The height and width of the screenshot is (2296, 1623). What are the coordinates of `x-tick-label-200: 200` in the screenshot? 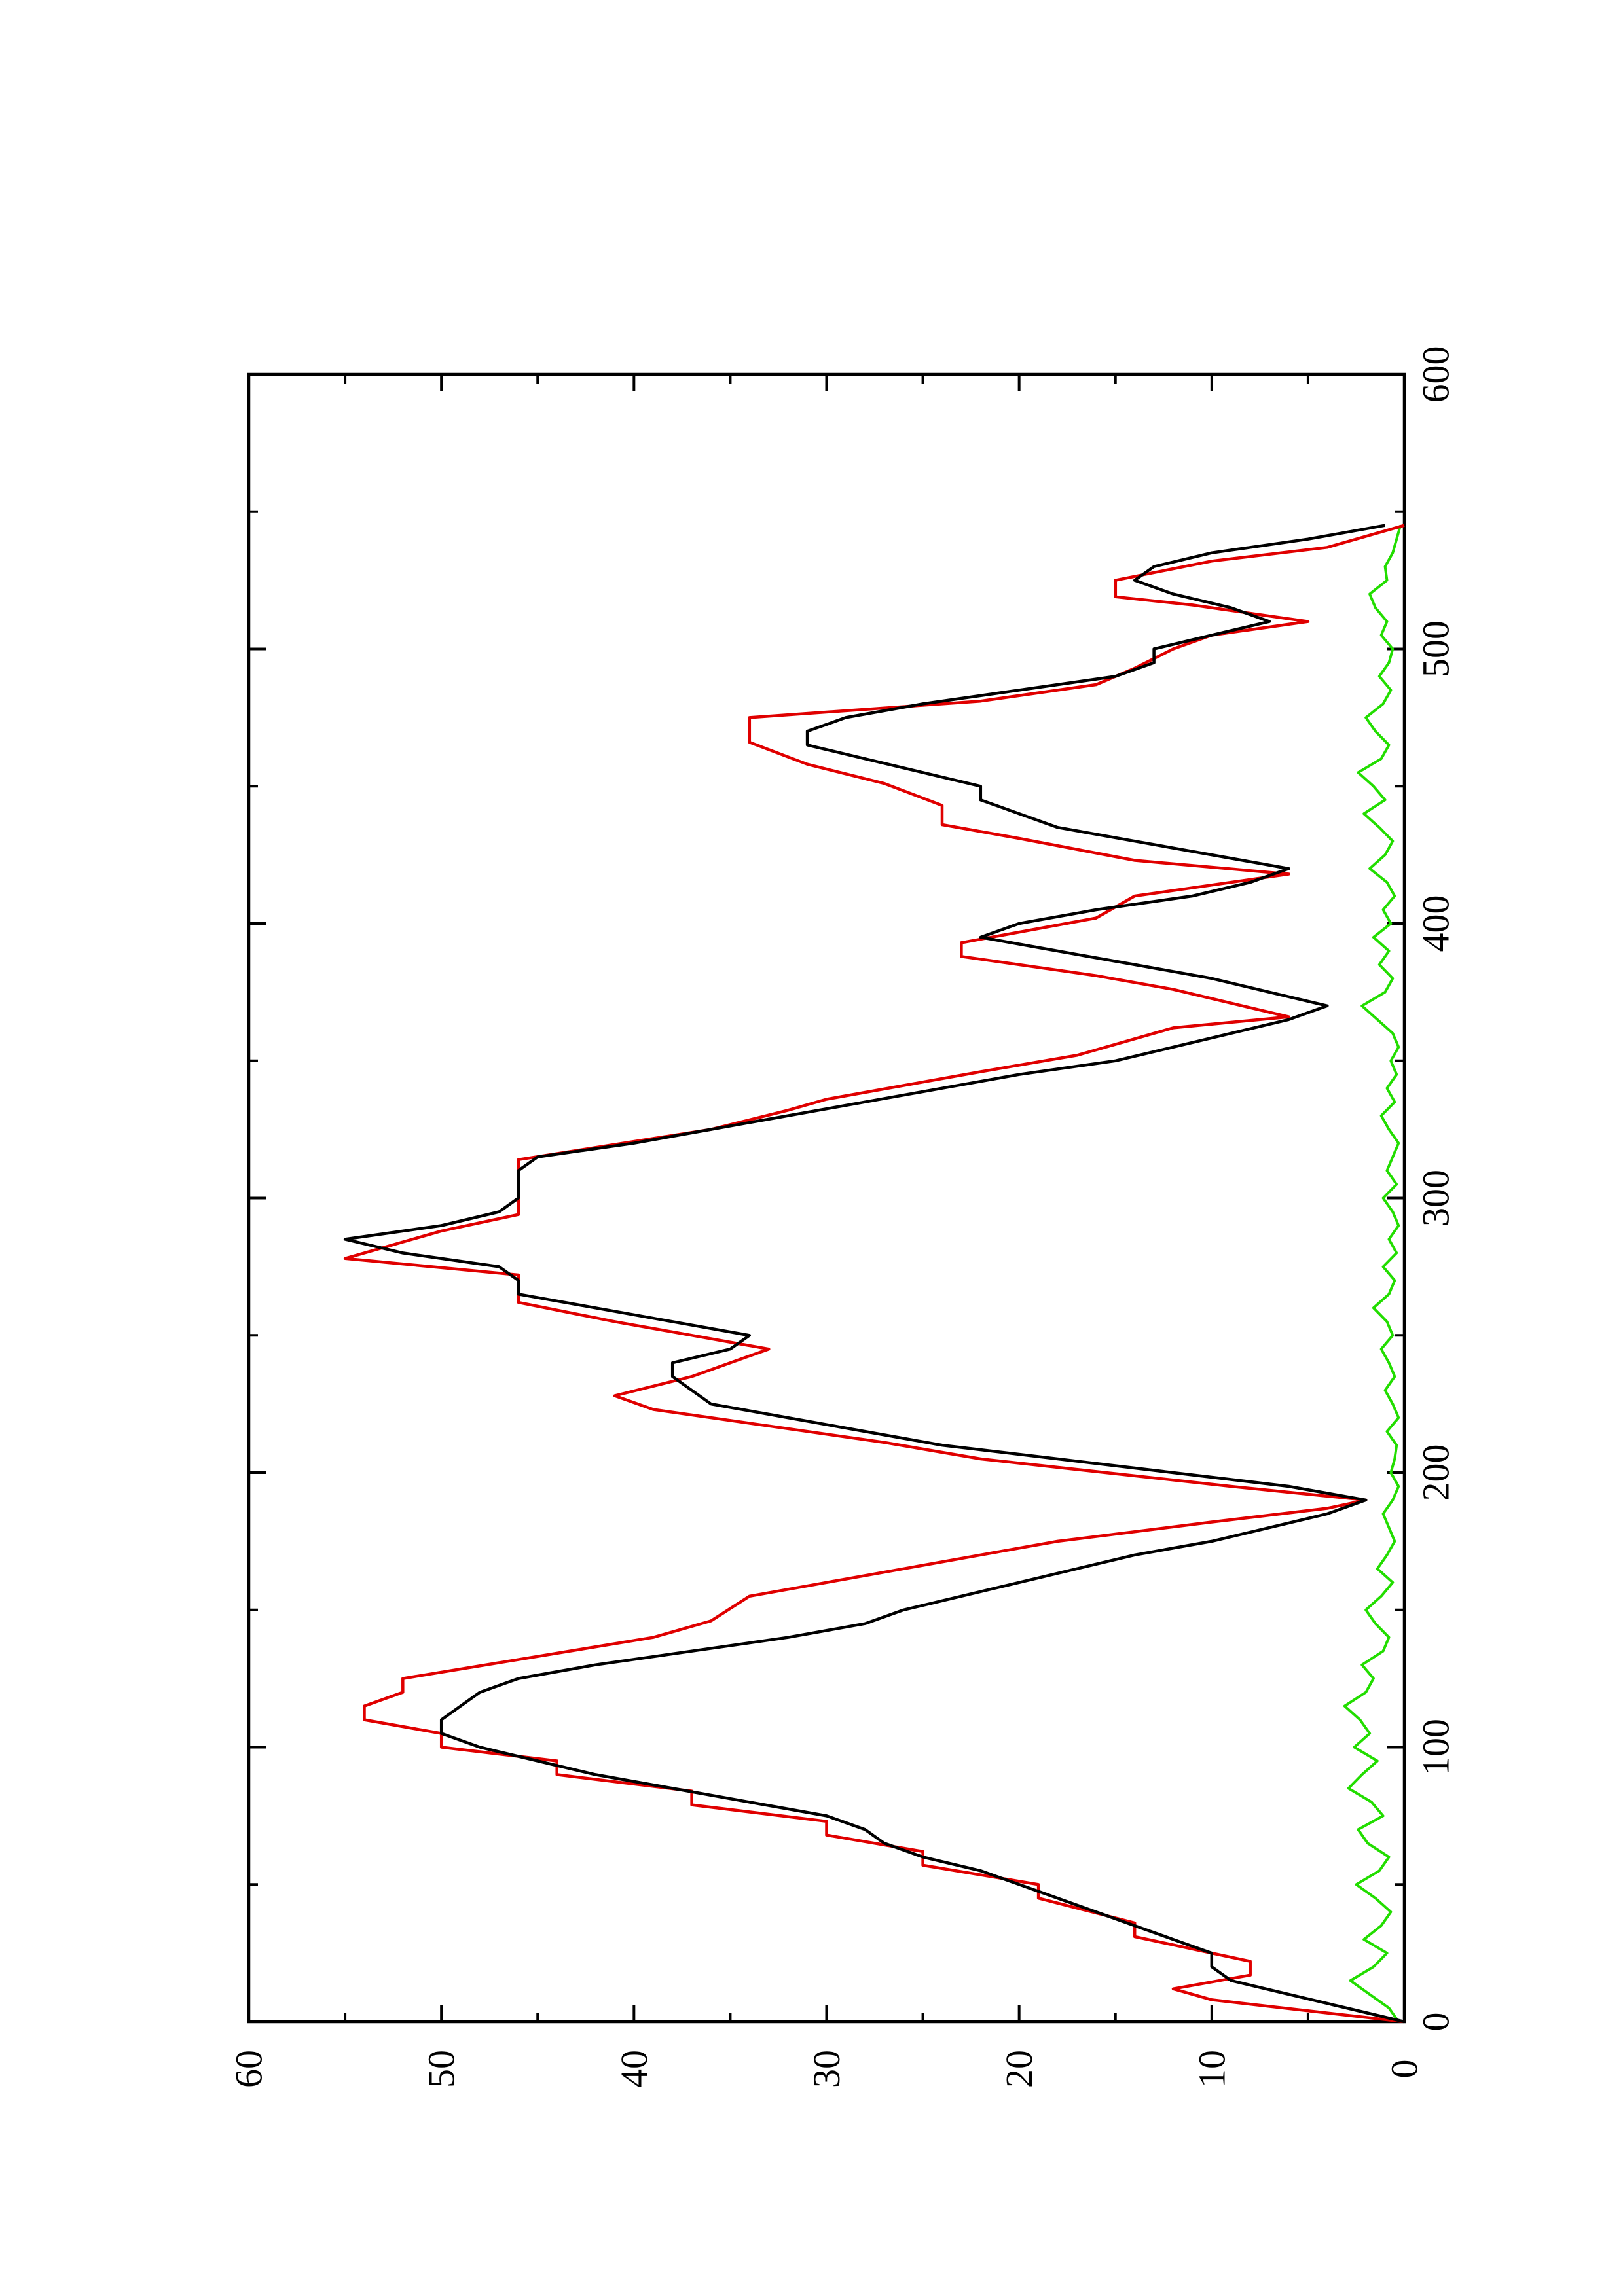 It's located at (1436, 1472).